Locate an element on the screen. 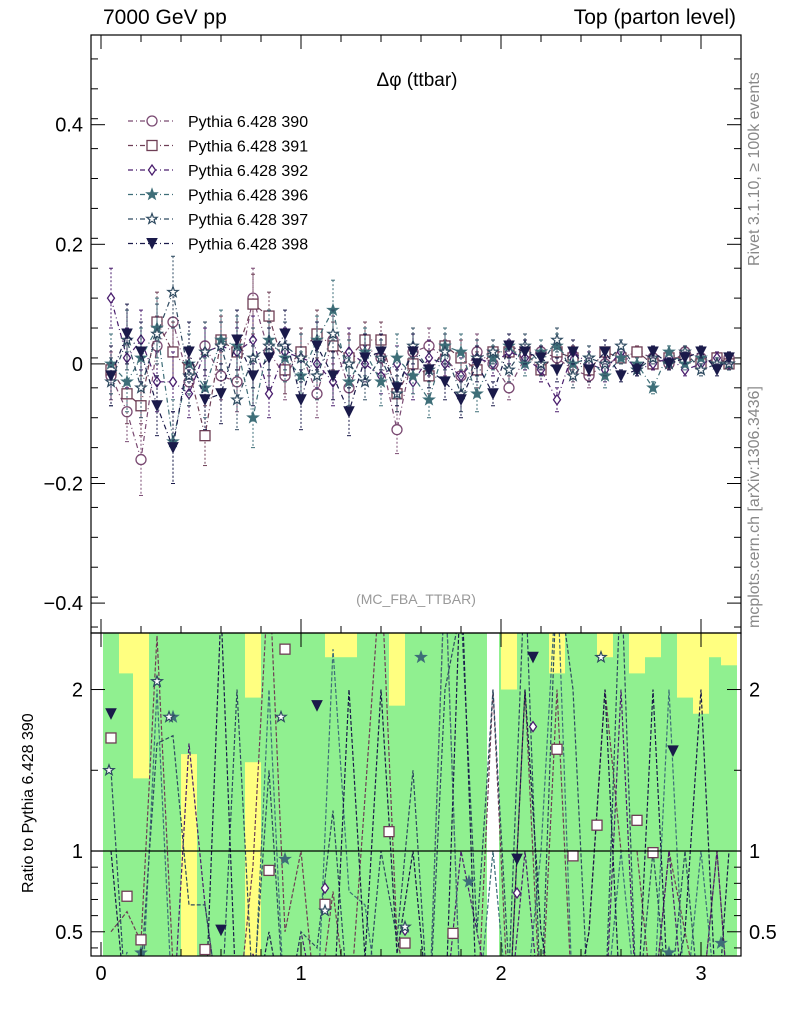 The image size is (786, 1024). legend-label: Pythia 6.428 397 is located at coordinates (248, 220).